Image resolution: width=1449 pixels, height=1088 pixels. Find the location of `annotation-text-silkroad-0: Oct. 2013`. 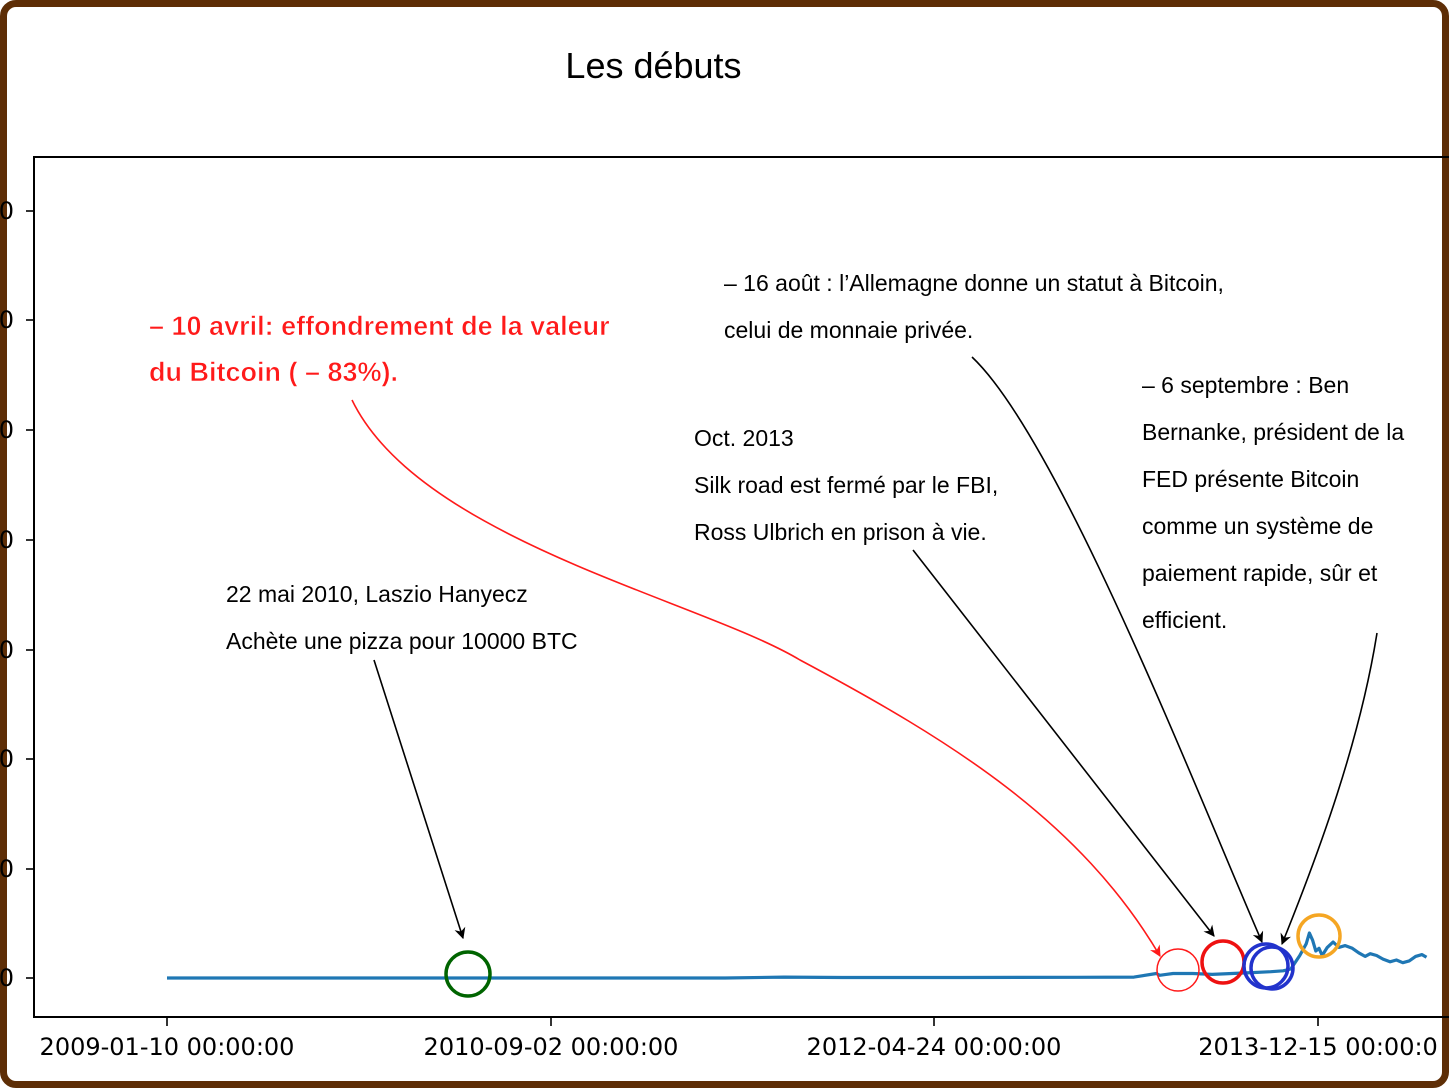

annotation-text-silkroad-0: Oct. 2013 is located at coordinates (744, 438).